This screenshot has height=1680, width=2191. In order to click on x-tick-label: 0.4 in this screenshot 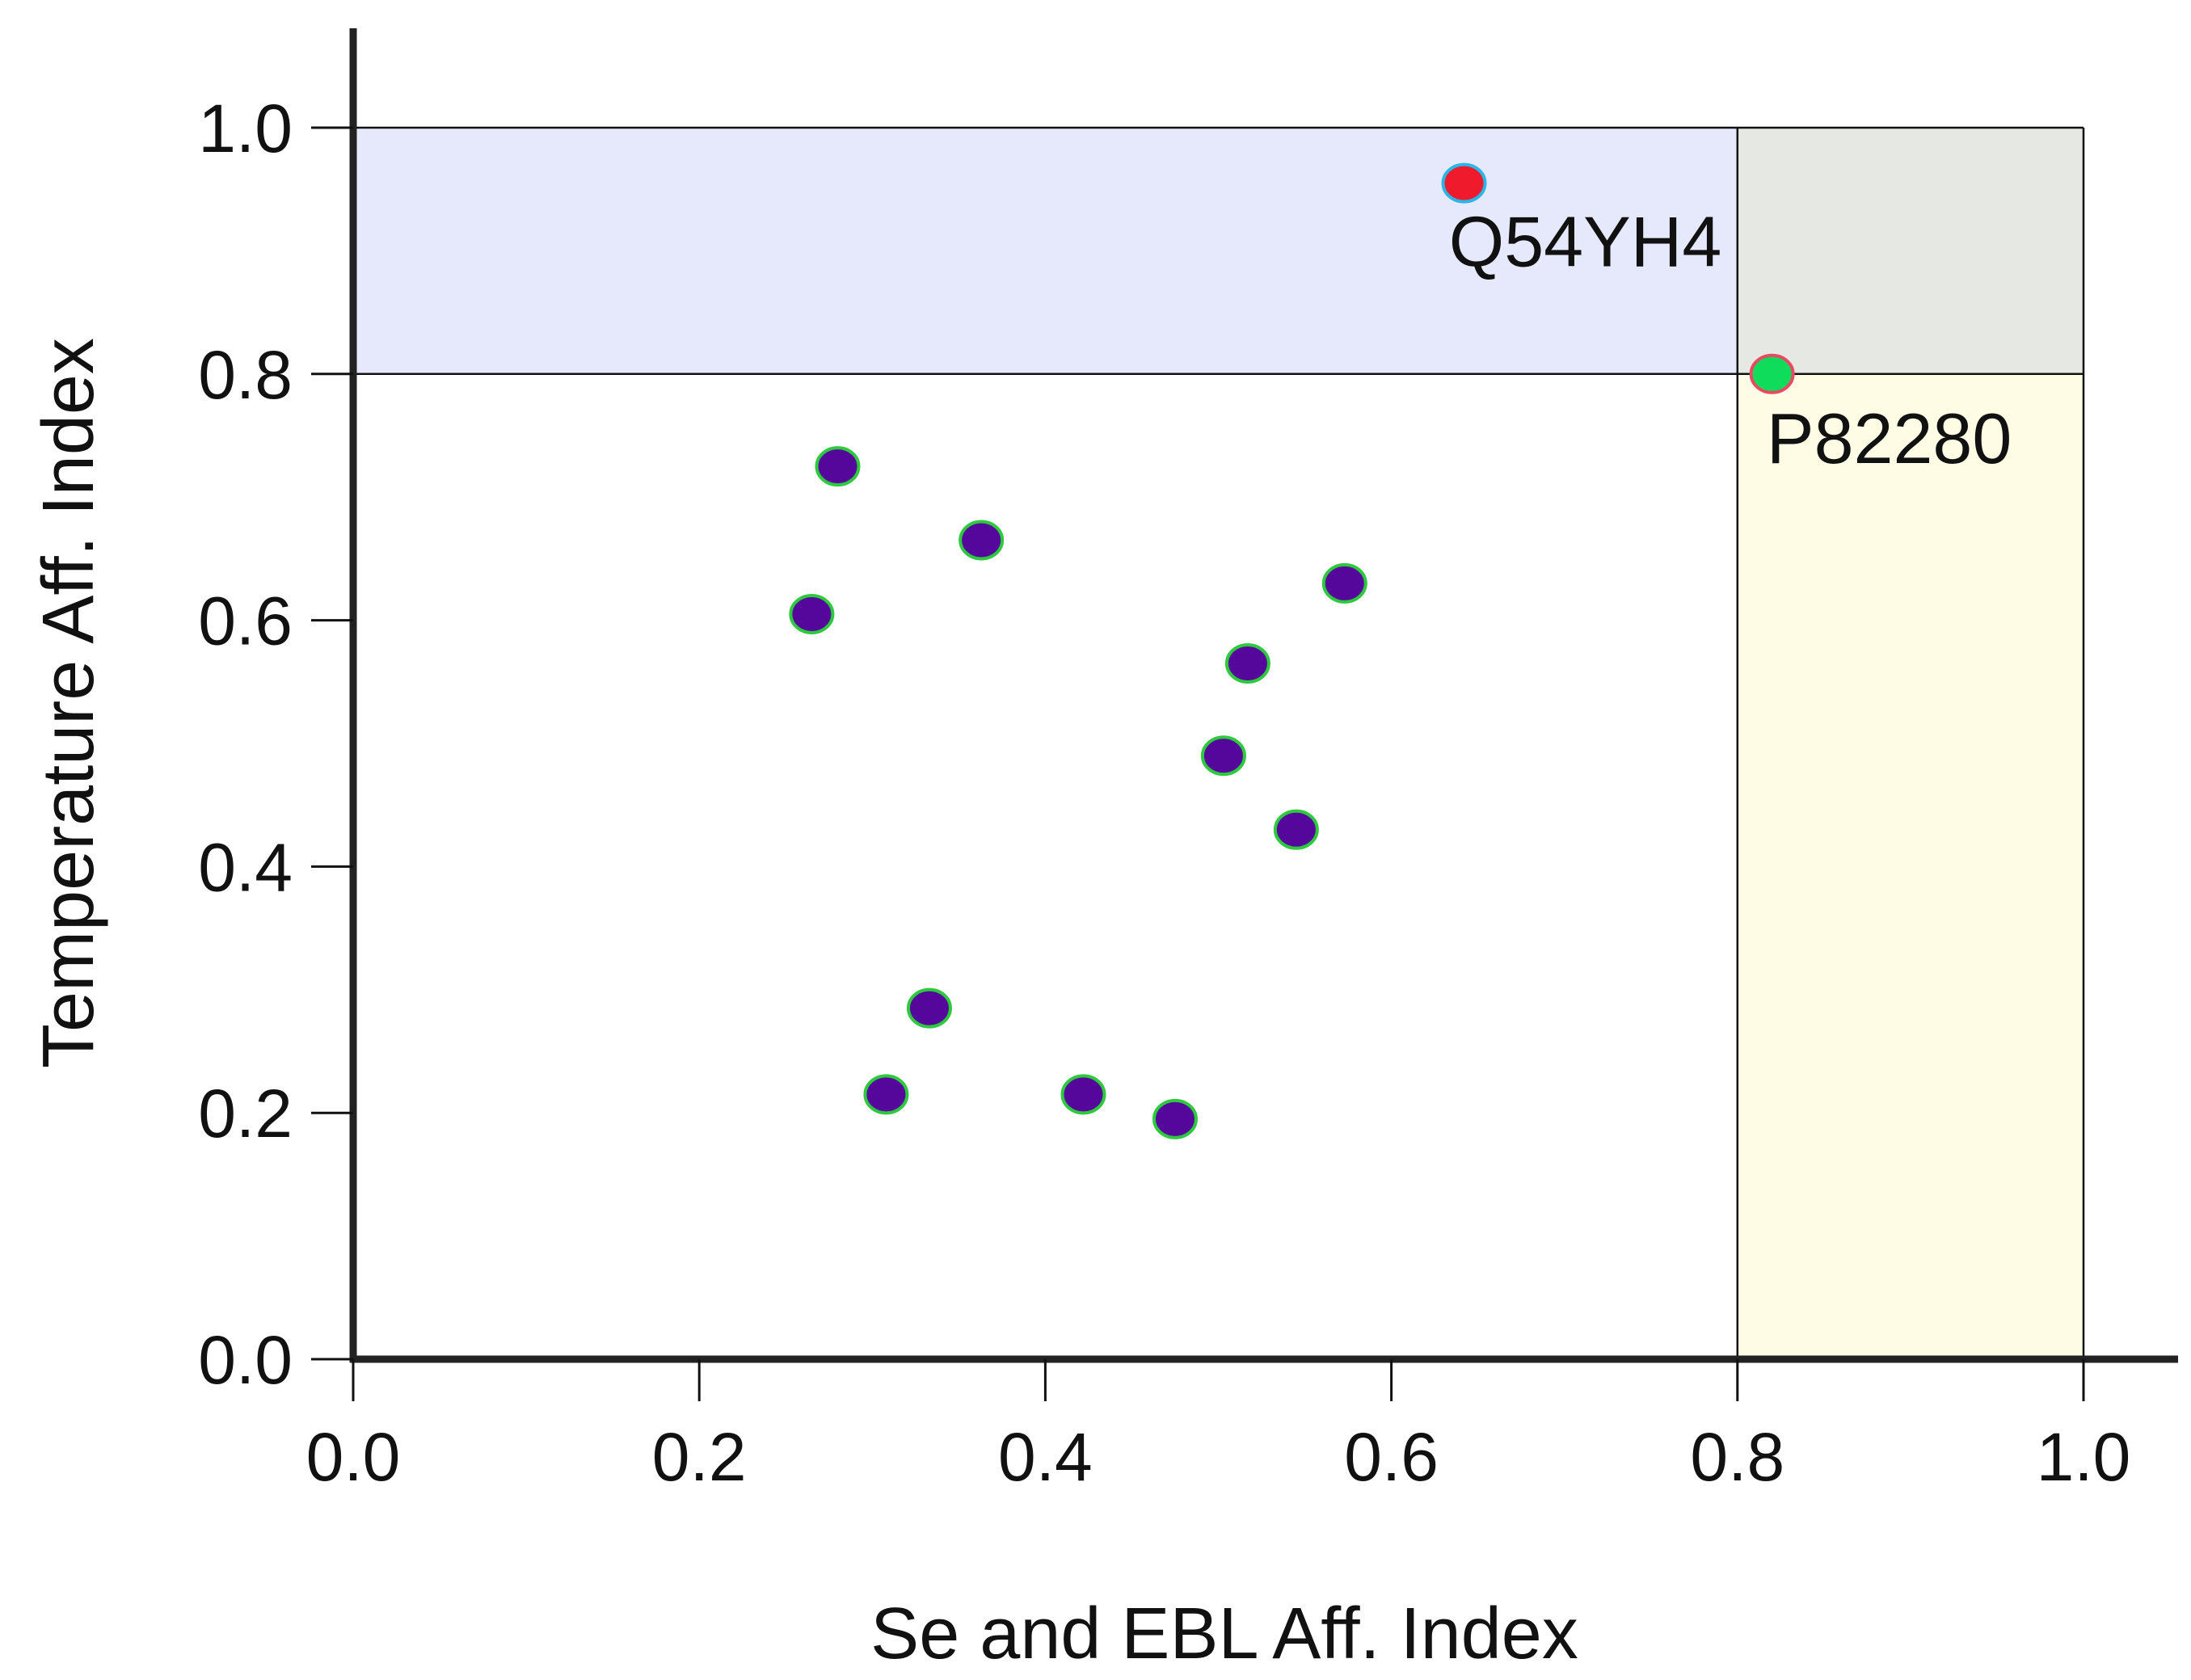, I will do `click(1045, 1457)`.